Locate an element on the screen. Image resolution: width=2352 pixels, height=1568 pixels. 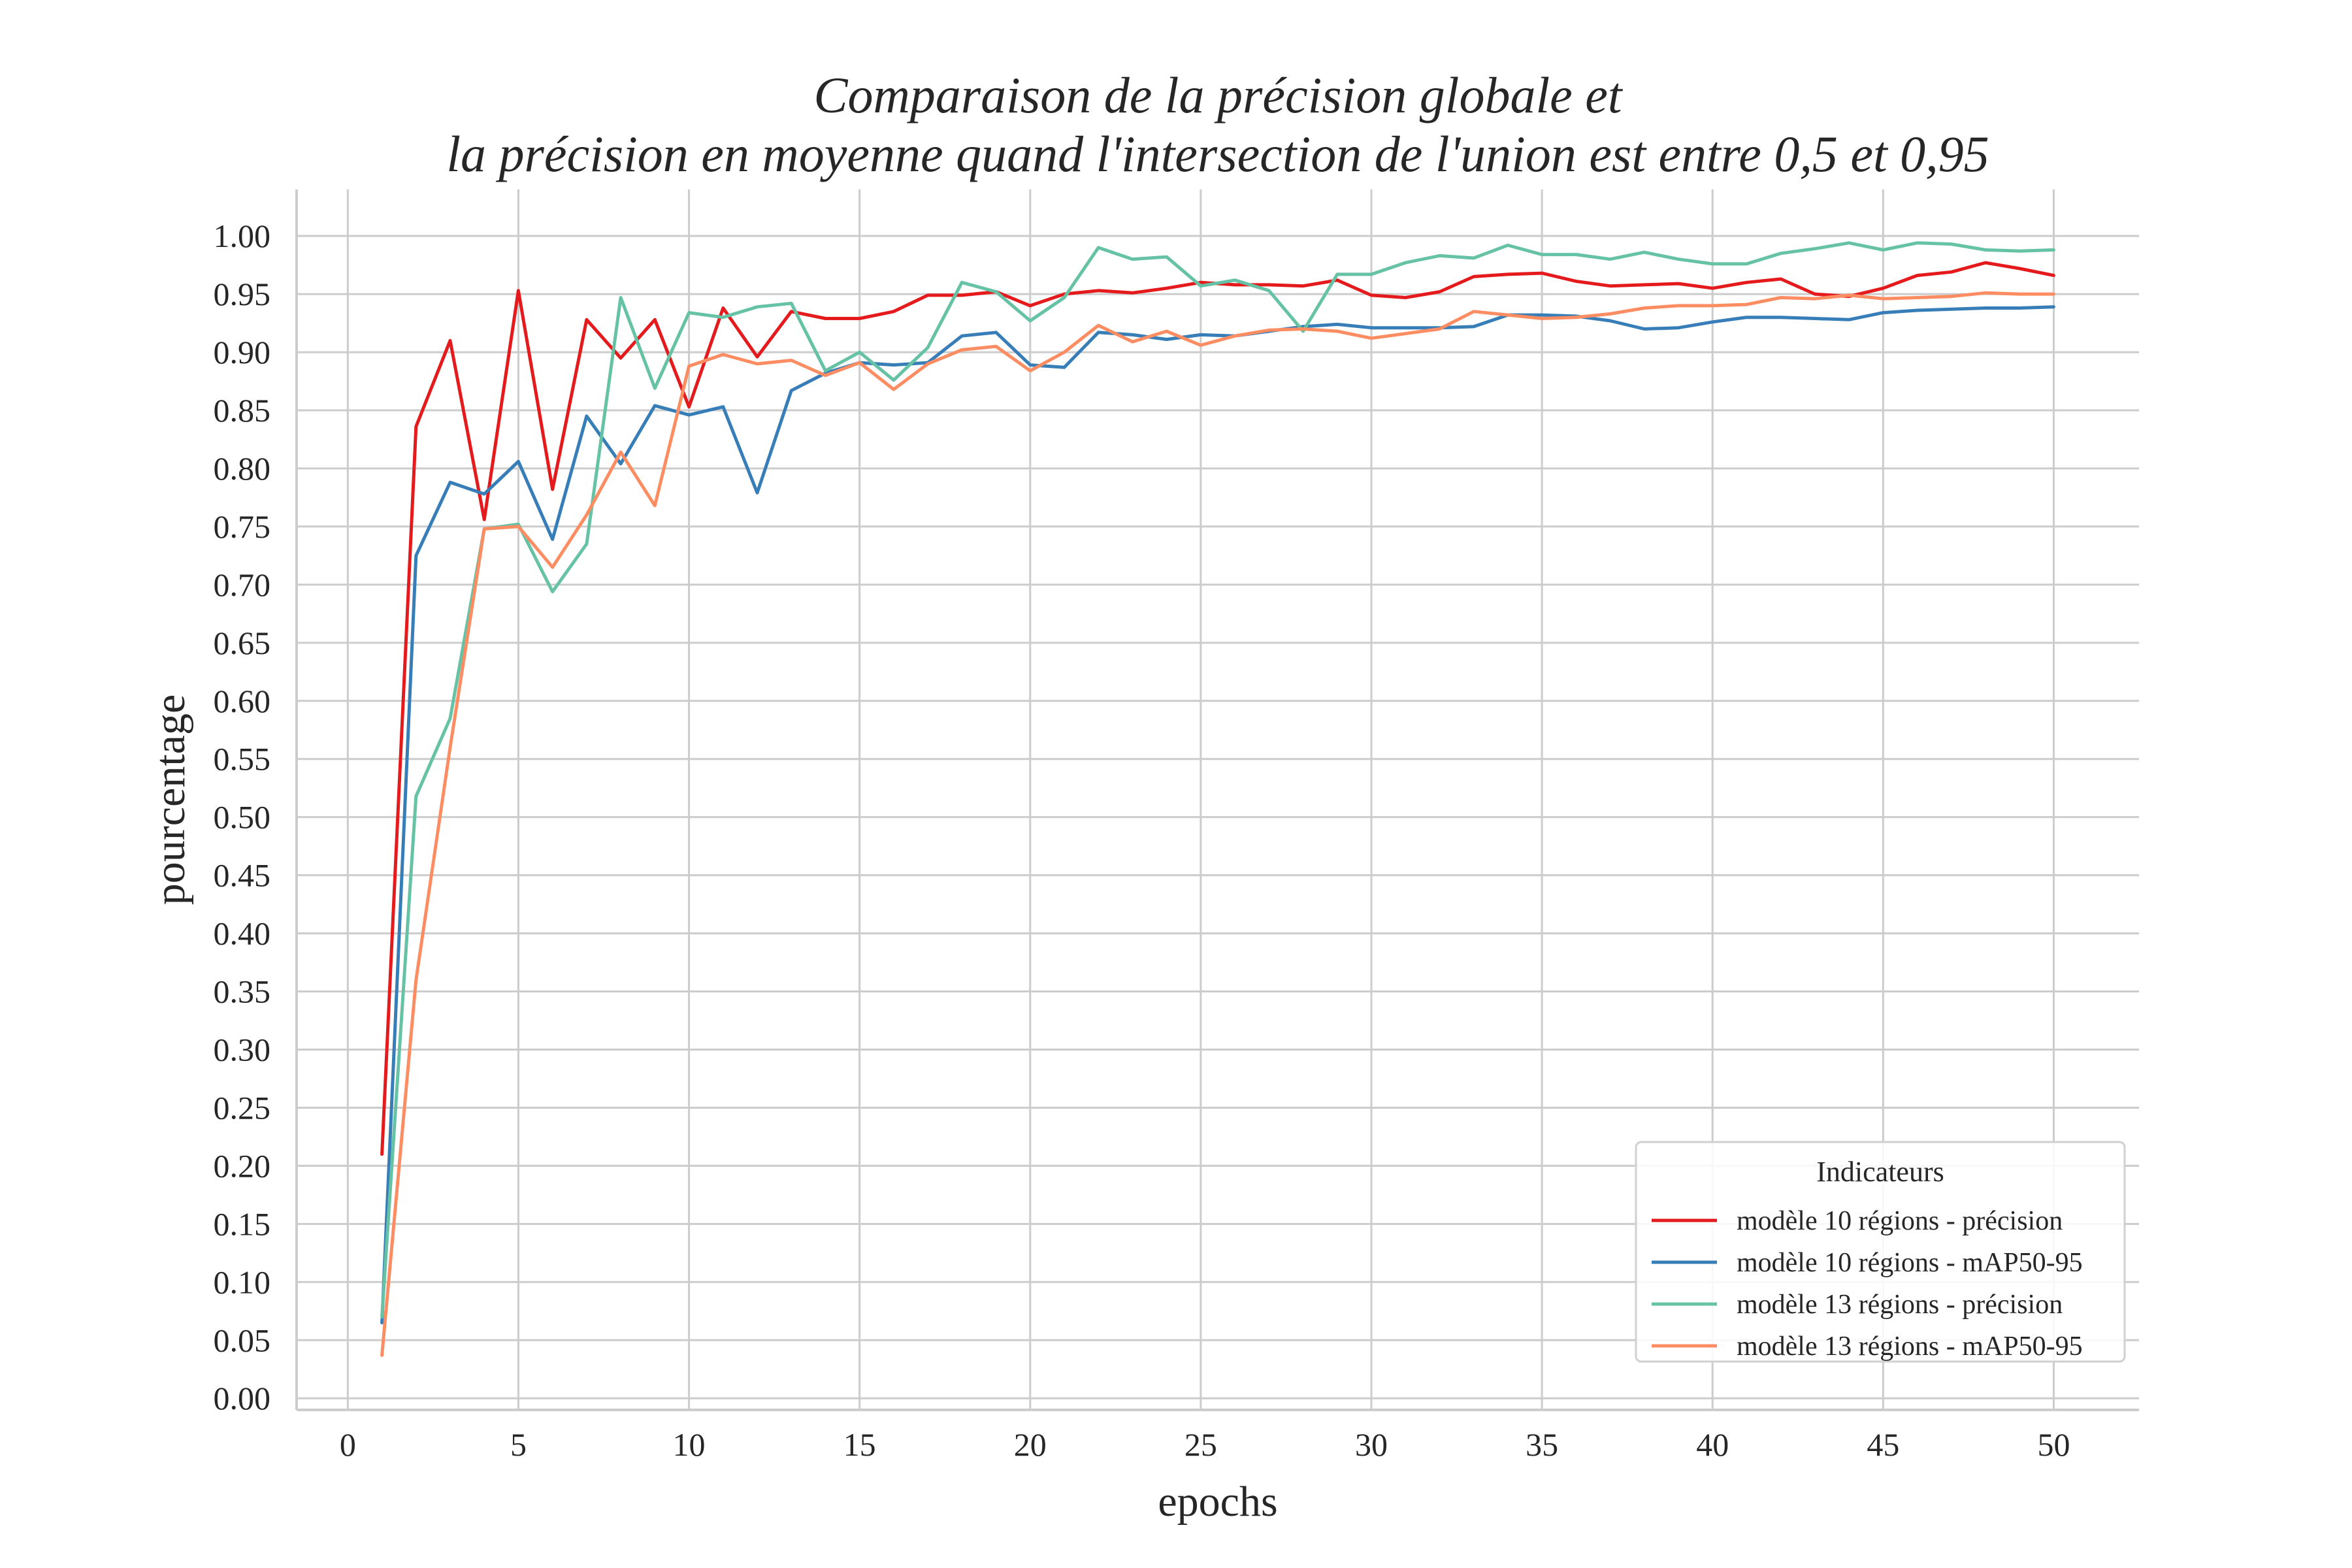
y-tick-label: 0.70 is located at coordinates (242, 584).